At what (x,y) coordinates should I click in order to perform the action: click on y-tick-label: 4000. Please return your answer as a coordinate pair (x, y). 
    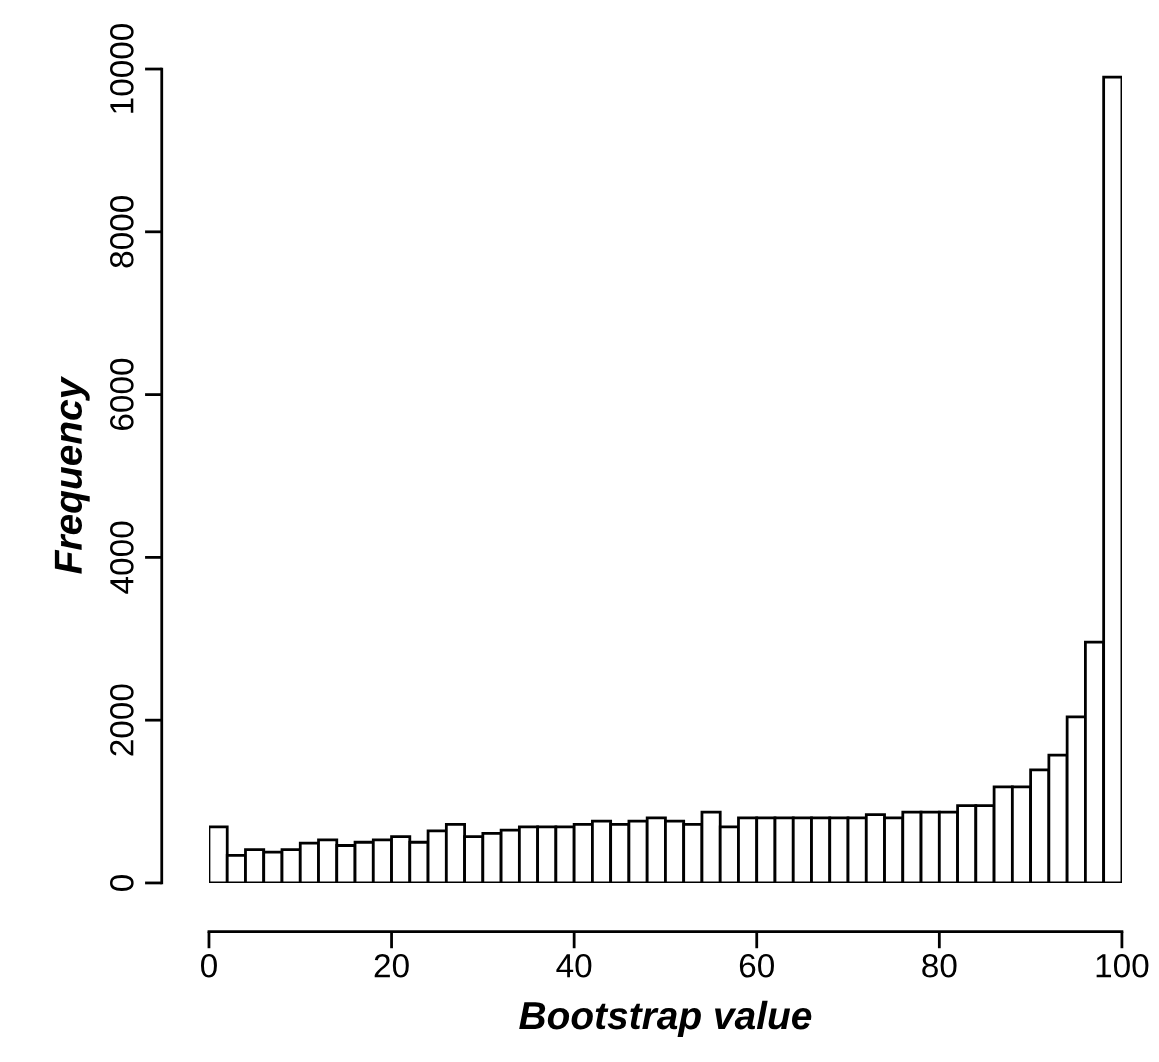
    Looking at the image, I should click on (122, 557).